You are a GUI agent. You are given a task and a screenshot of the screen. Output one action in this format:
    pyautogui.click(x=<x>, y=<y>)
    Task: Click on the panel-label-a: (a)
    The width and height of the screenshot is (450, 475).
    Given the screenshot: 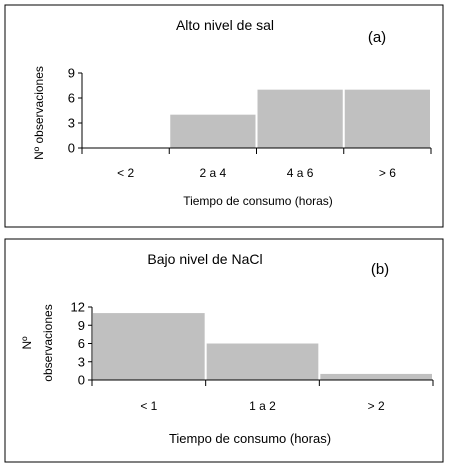 What is the action you would take?
    pyautogui.click(x=377, y=37)
    